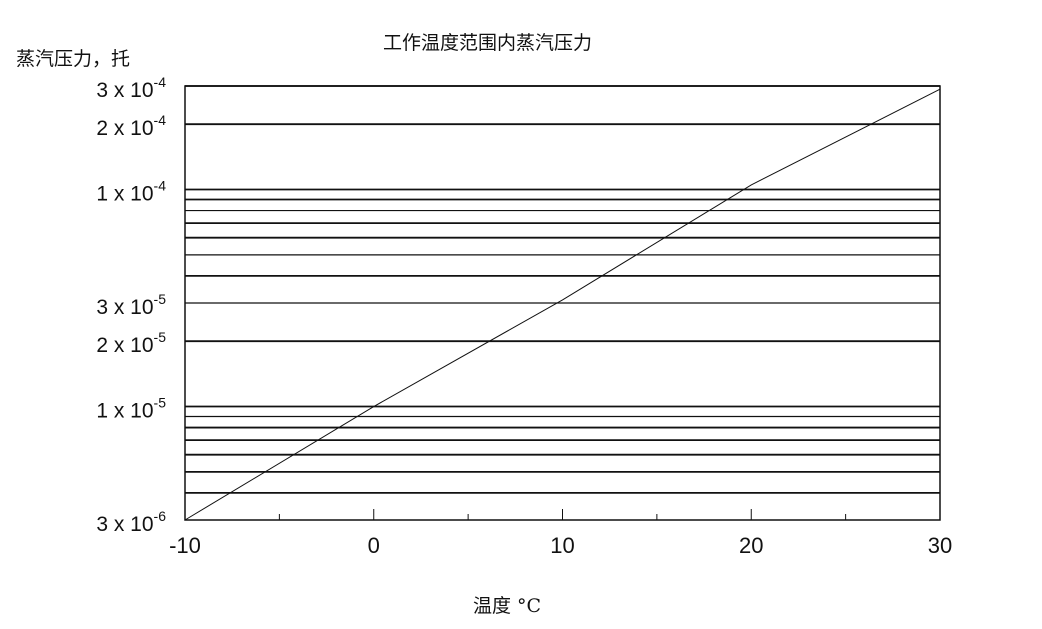 The height and width of the screenshot is (629, 1042). What do you see at coordinates (940, 545) in the screenshot?
I see `x-tick-label: 30` at bounding box center [940, 545].